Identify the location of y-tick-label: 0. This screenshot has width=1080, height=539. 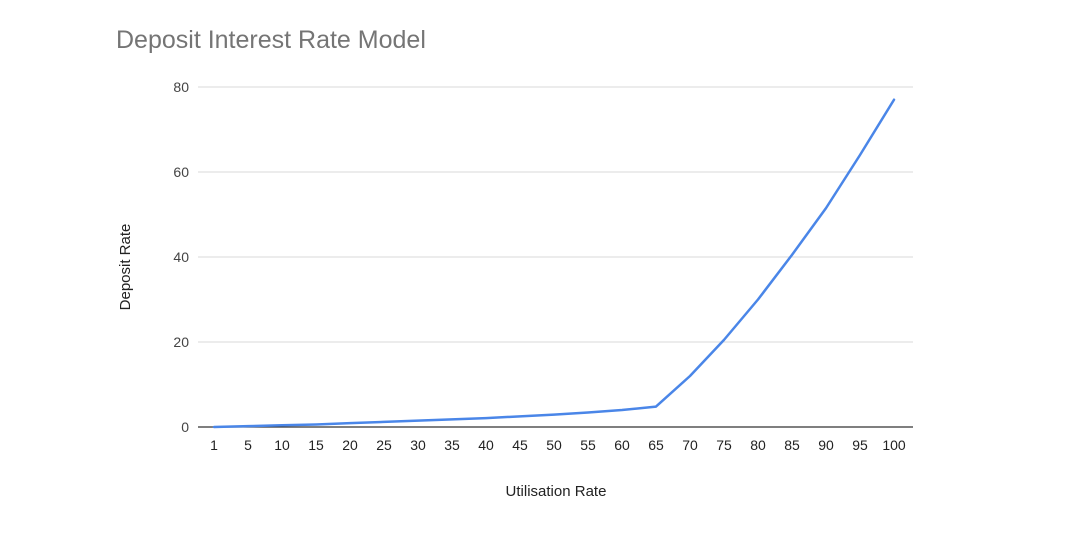
(185, 427).